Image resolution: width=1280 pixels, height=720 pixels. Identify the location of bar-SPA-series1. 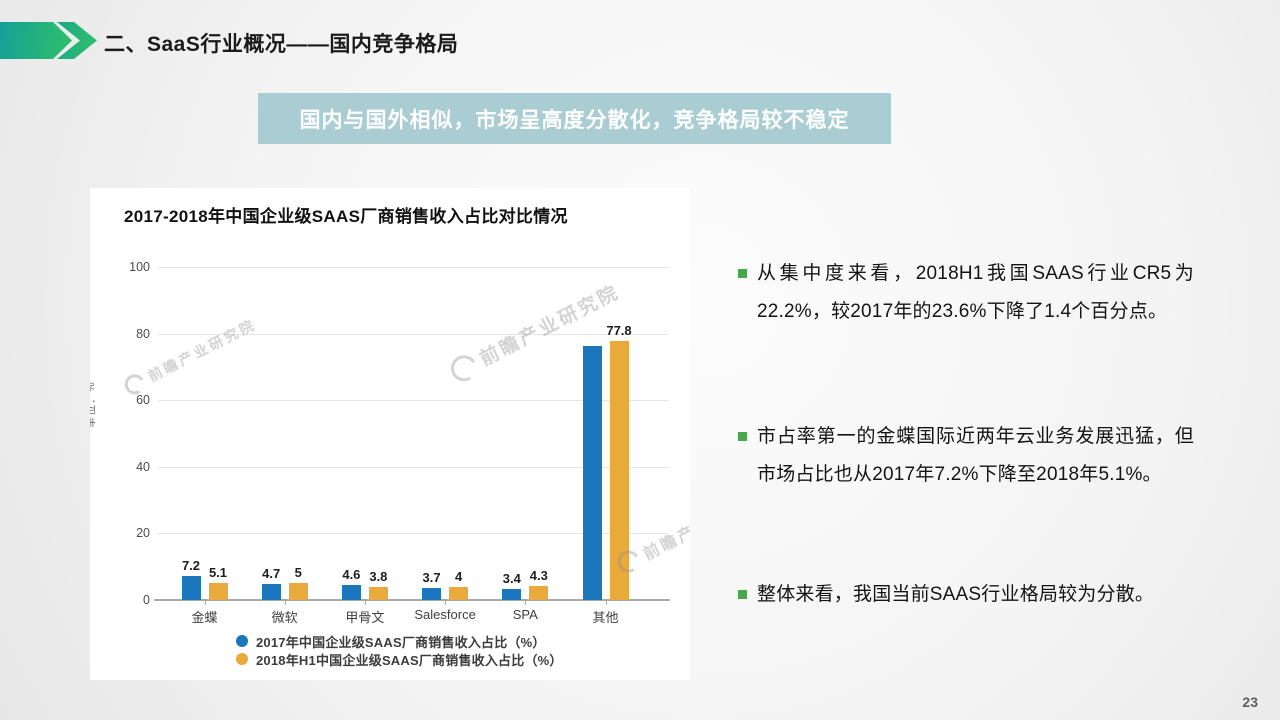
(539, 592).